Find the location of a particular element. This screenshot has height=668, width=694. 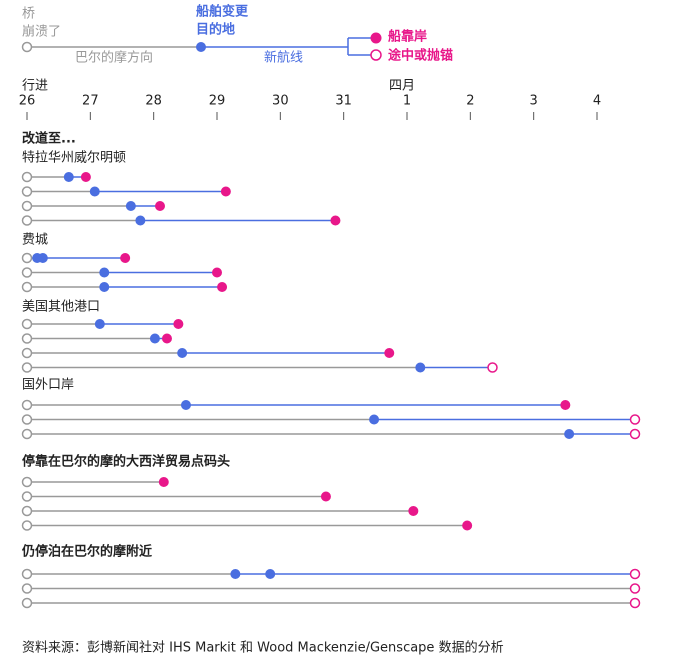

legend-start: 崩溃了 is located at coordinates (41, 32).